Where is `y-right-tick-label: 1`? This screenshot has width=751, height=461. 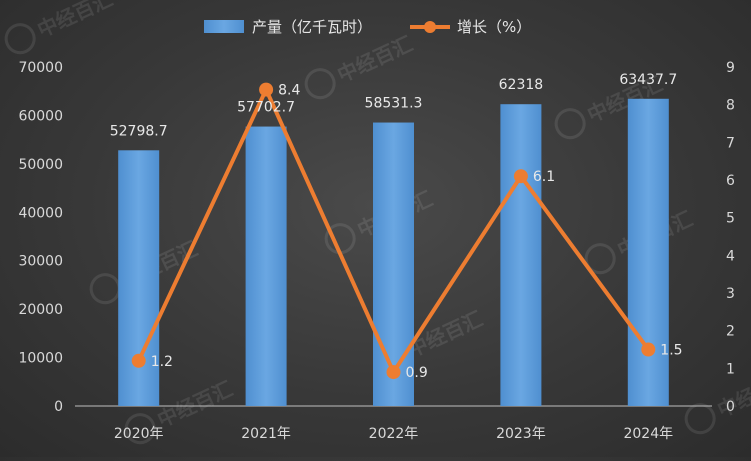 y-right-tick-label: 1 is located at coordinates (730, 369).